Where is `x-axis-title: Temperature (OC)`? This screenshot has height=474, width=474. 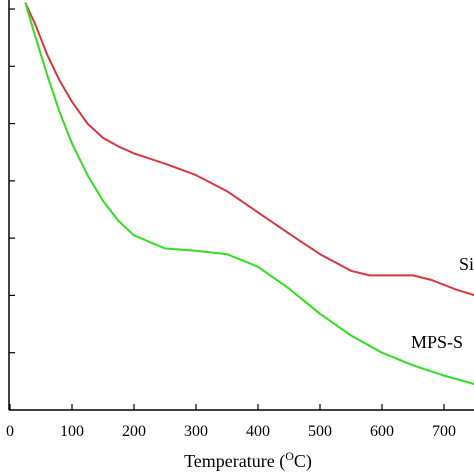
x-axis-title: Temperature (OC) is located at coordinates (248, 460).